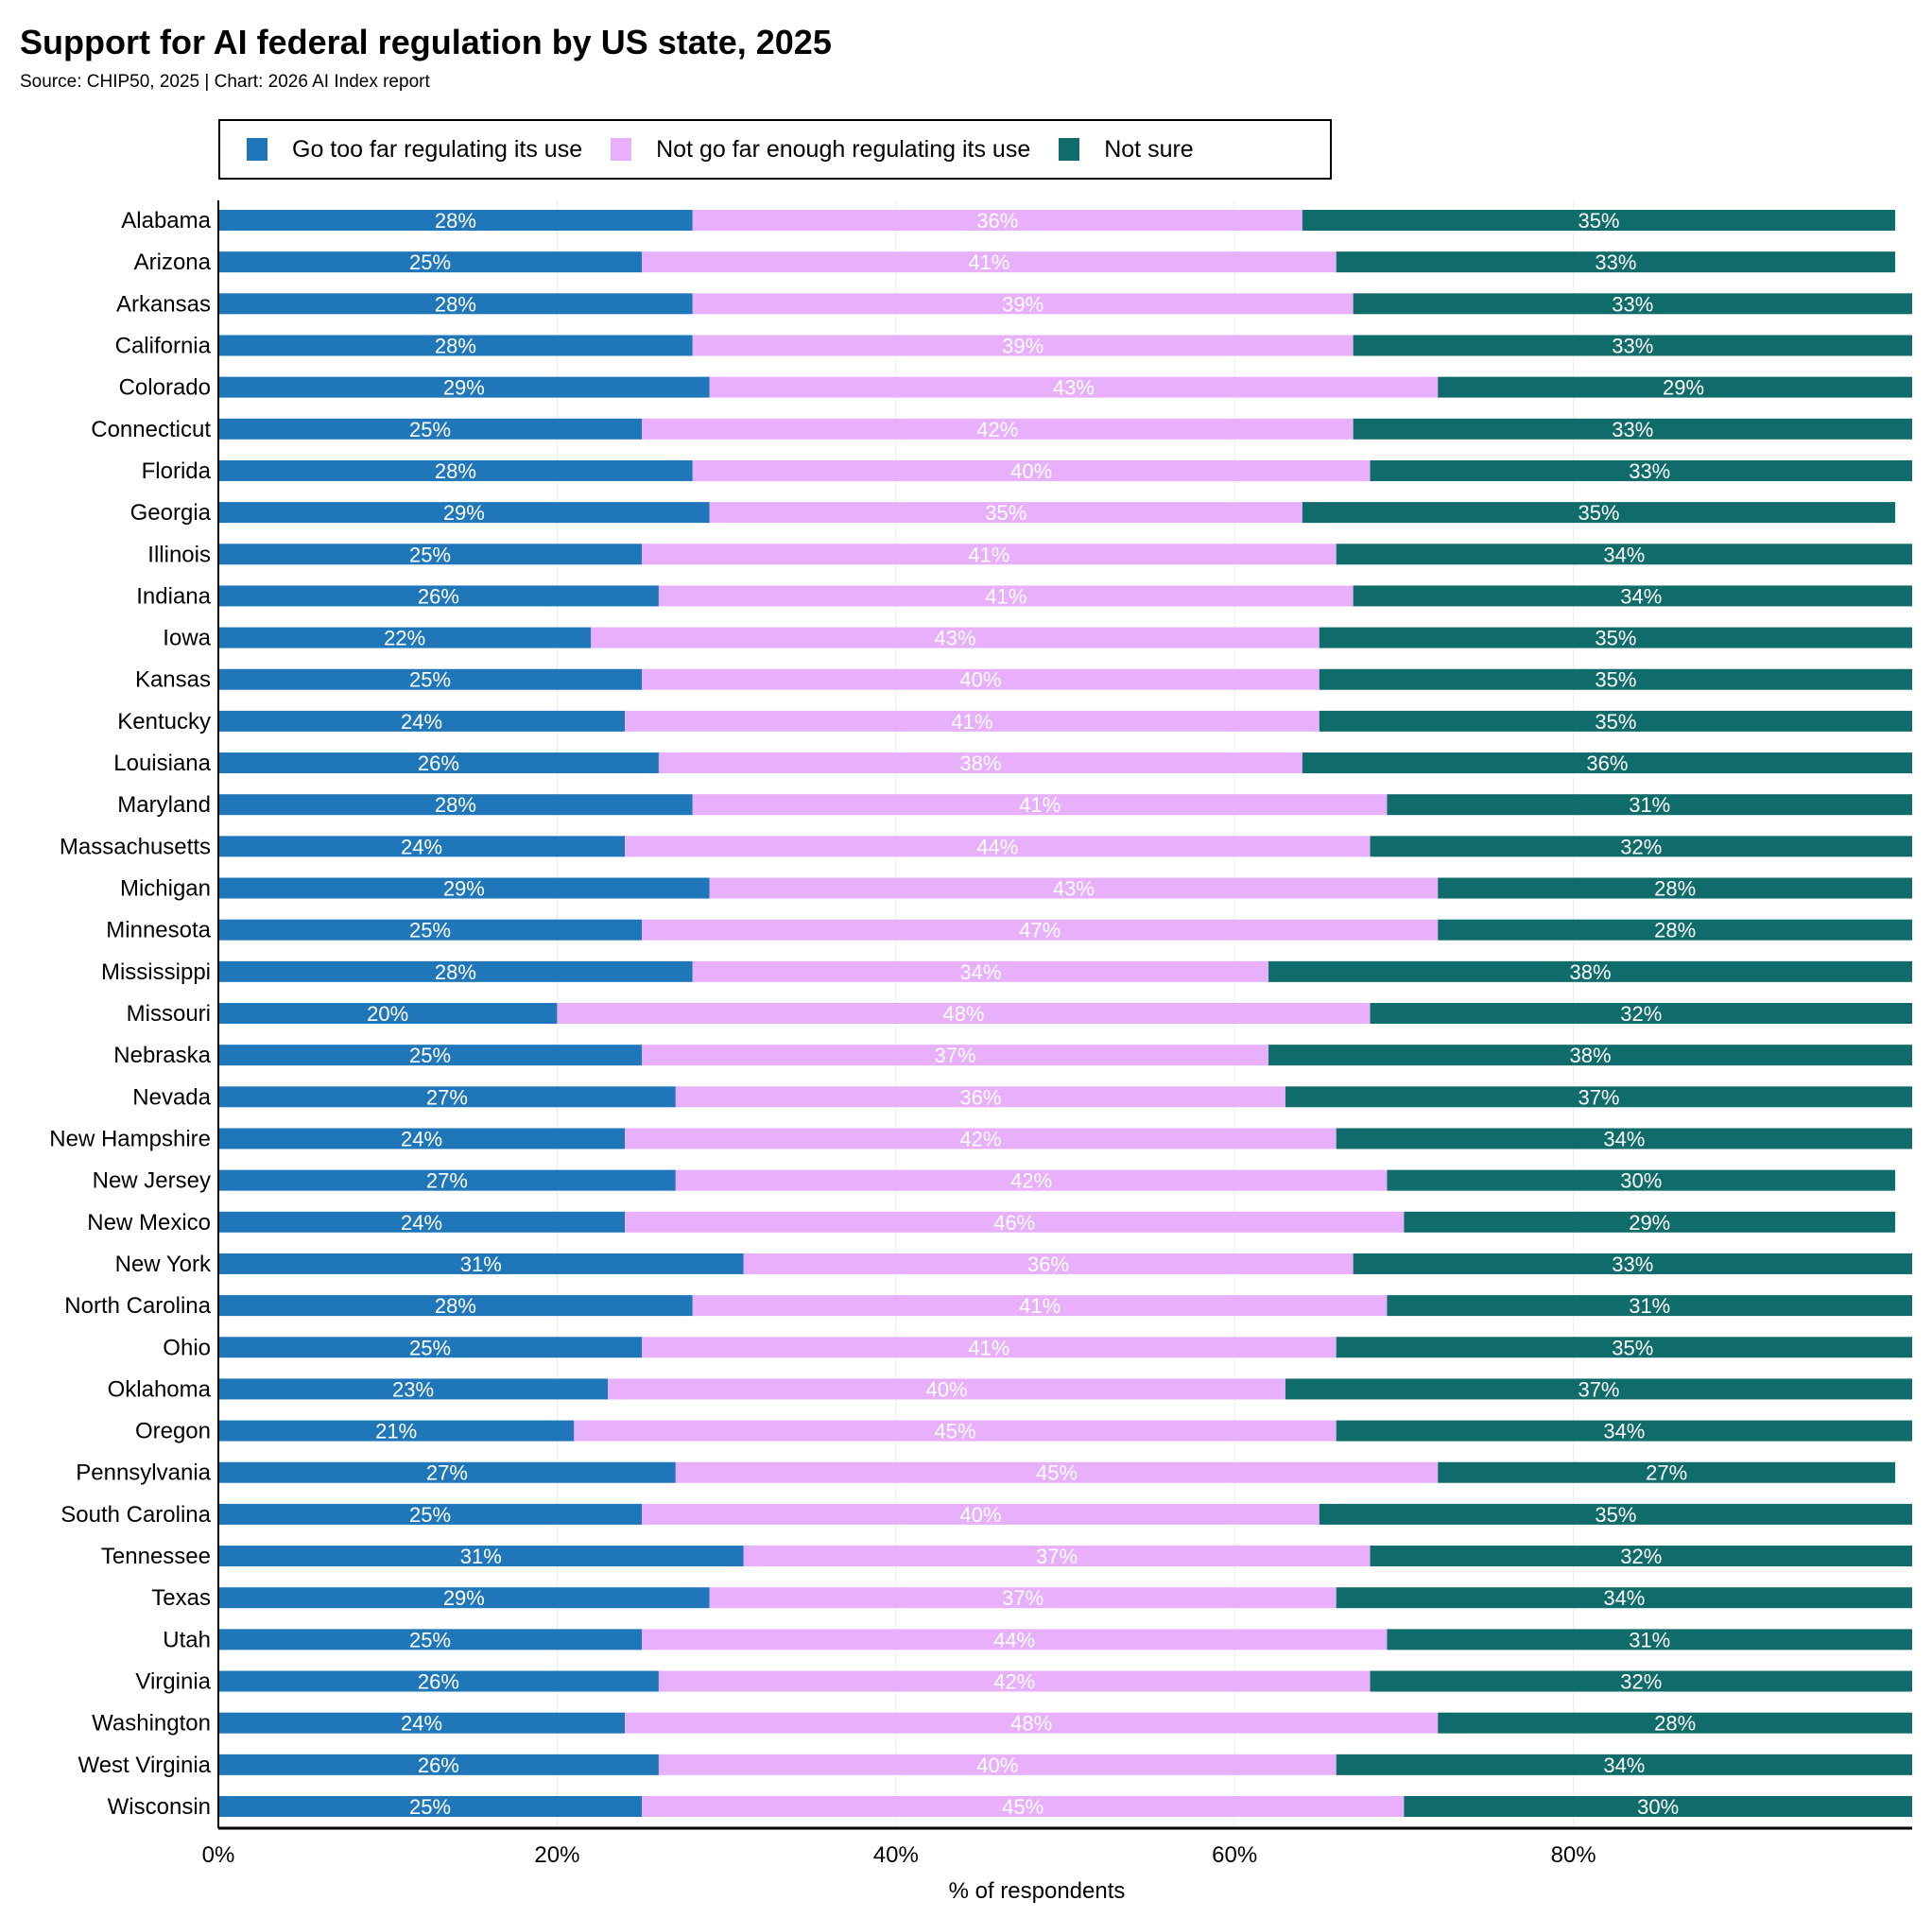  Describe the element at coordinates (413, 1389) in the screenshot. I see `data-label: 23%` at that location.